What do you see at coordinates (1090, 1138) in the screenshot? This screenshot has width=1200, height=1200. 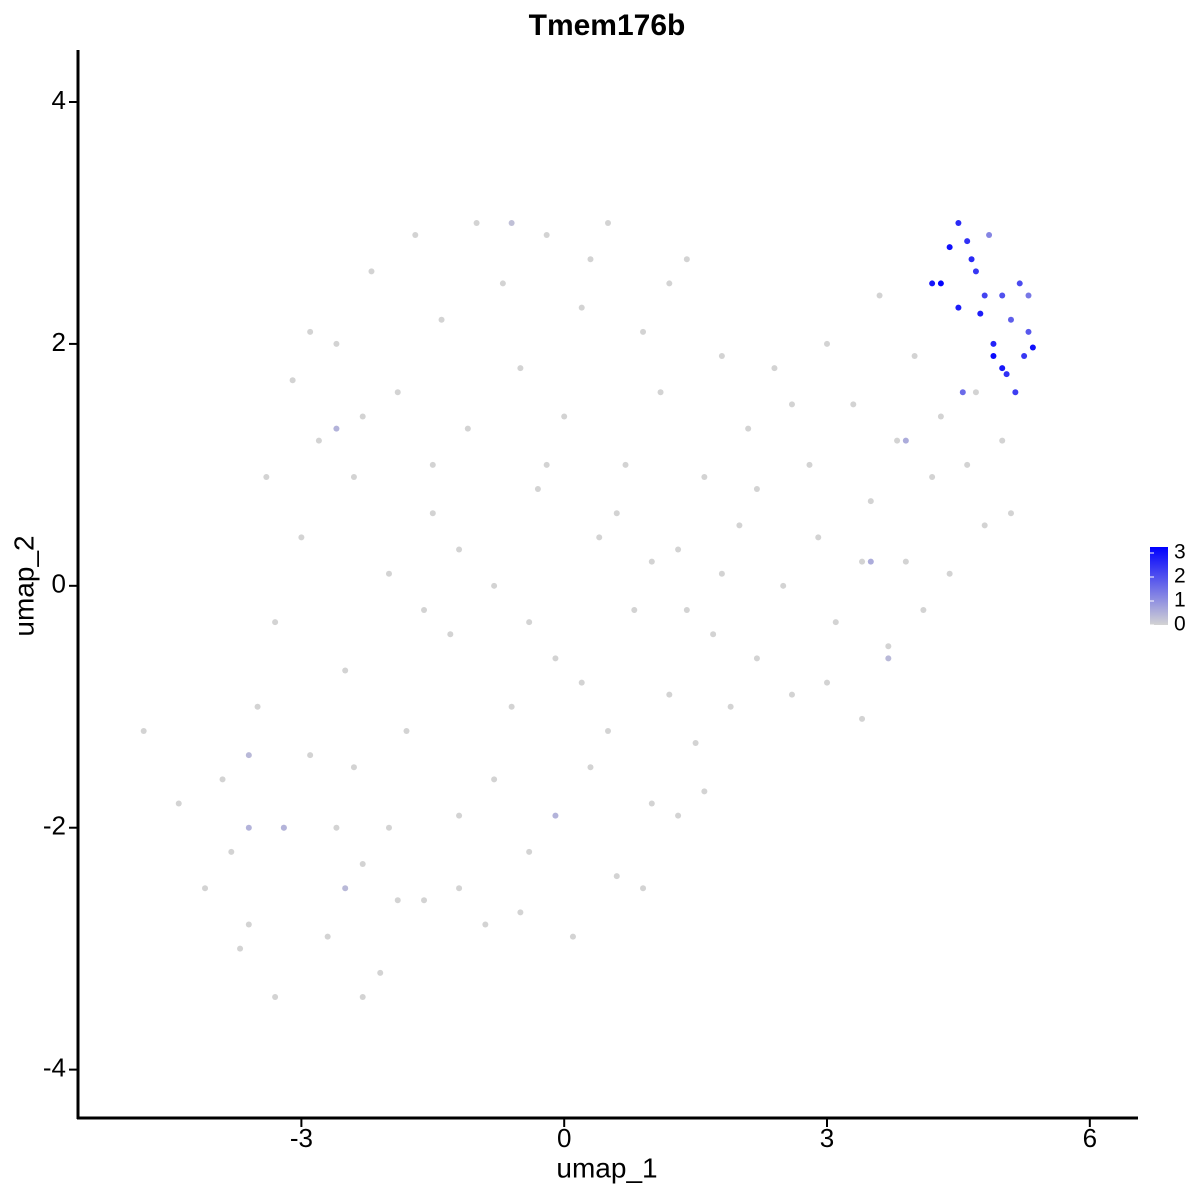 I see `x-tick-label: 6` at bounding box center [1090, 1138].